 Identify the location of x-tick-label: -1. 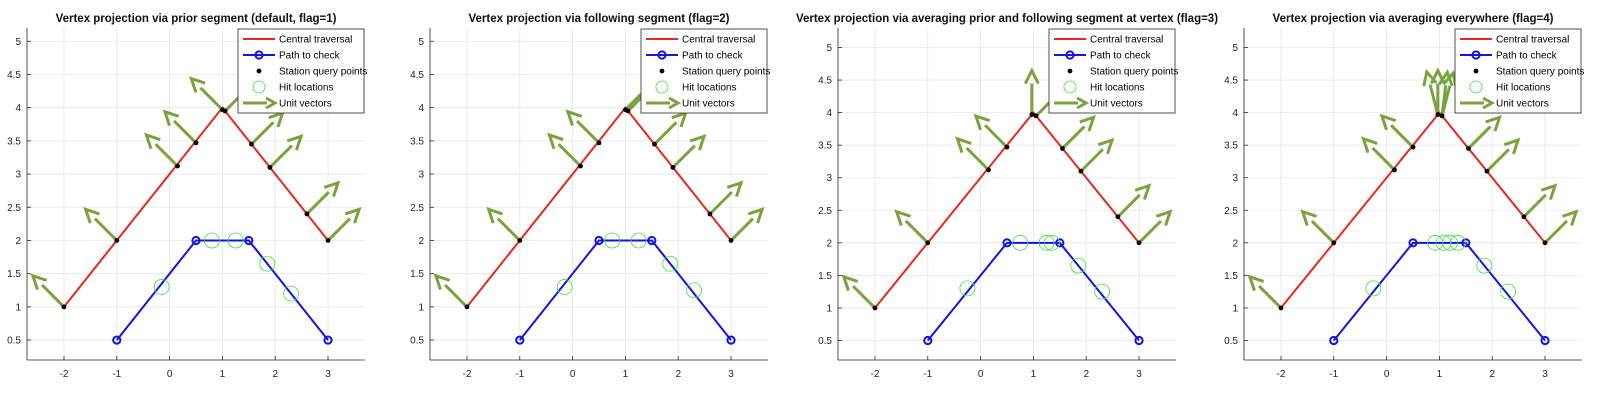
(519, 374).